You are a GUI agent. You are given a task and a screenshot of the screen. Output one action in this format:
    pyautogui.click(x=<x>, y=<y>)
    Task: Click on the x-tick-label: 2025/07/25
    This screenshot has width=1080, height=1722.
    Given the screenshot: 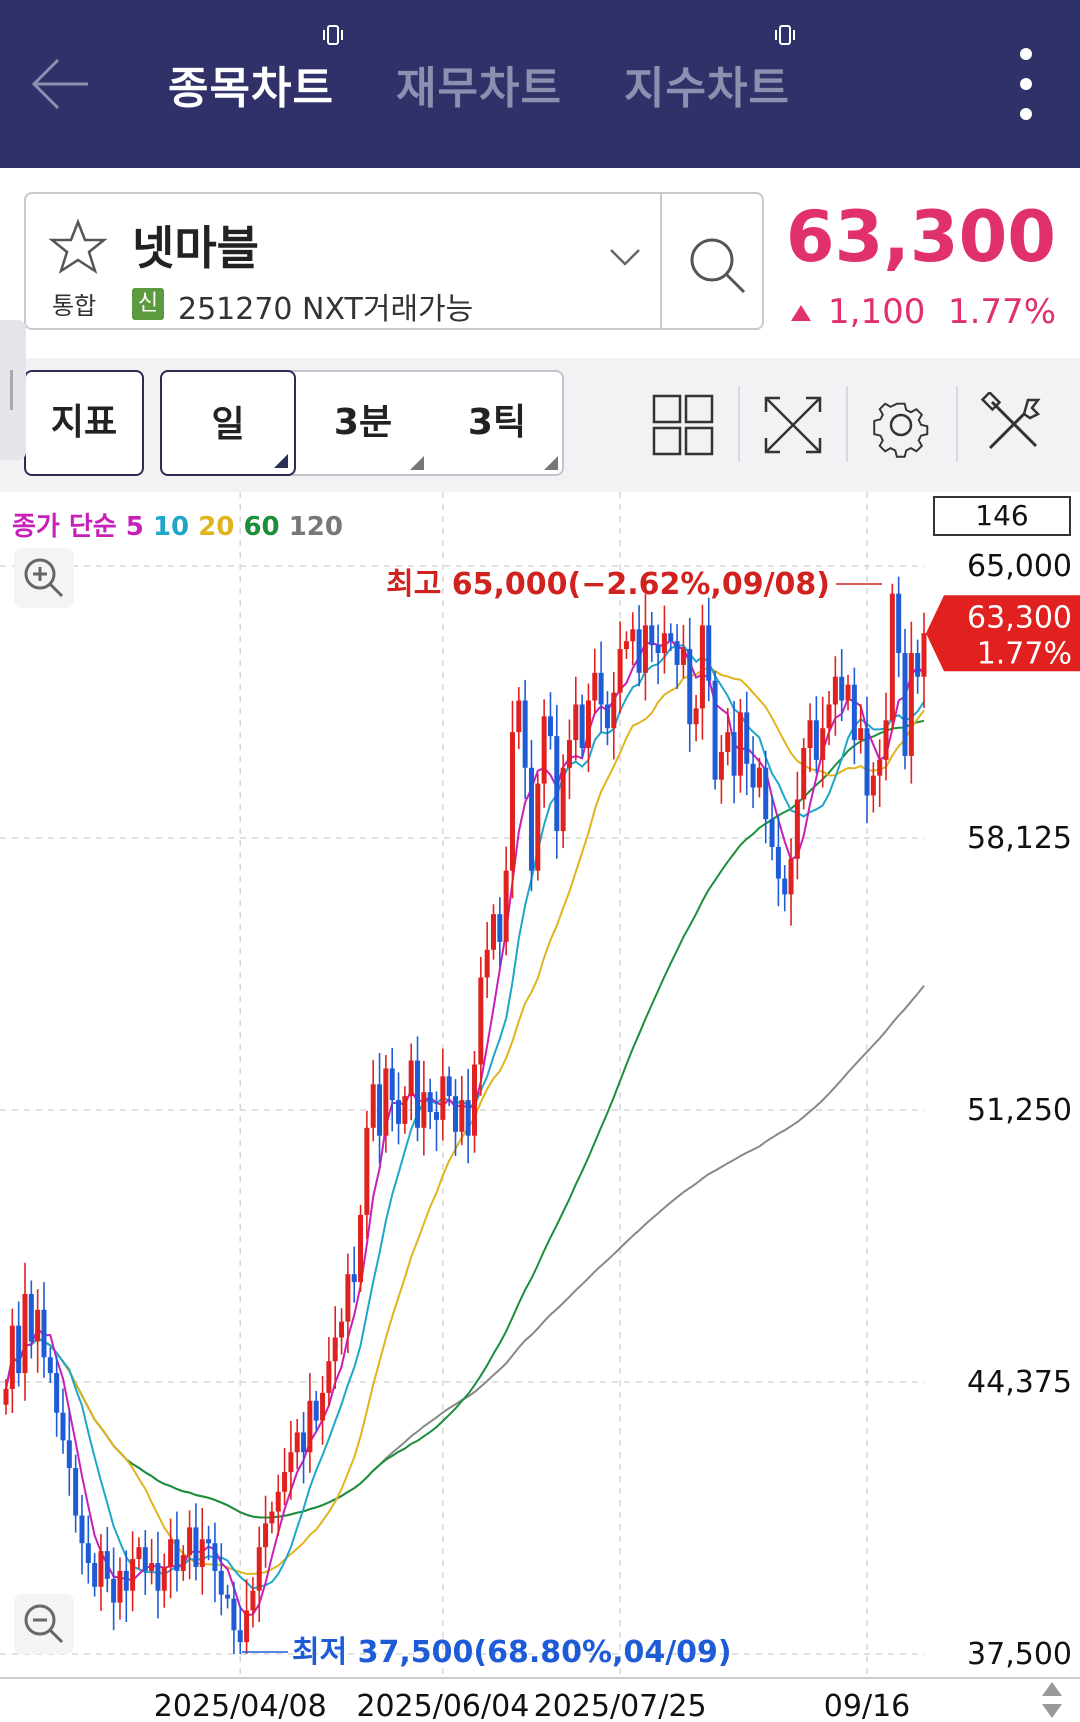 What is the action you would take?
    pyautogui.click(x=620, y=1705)
    